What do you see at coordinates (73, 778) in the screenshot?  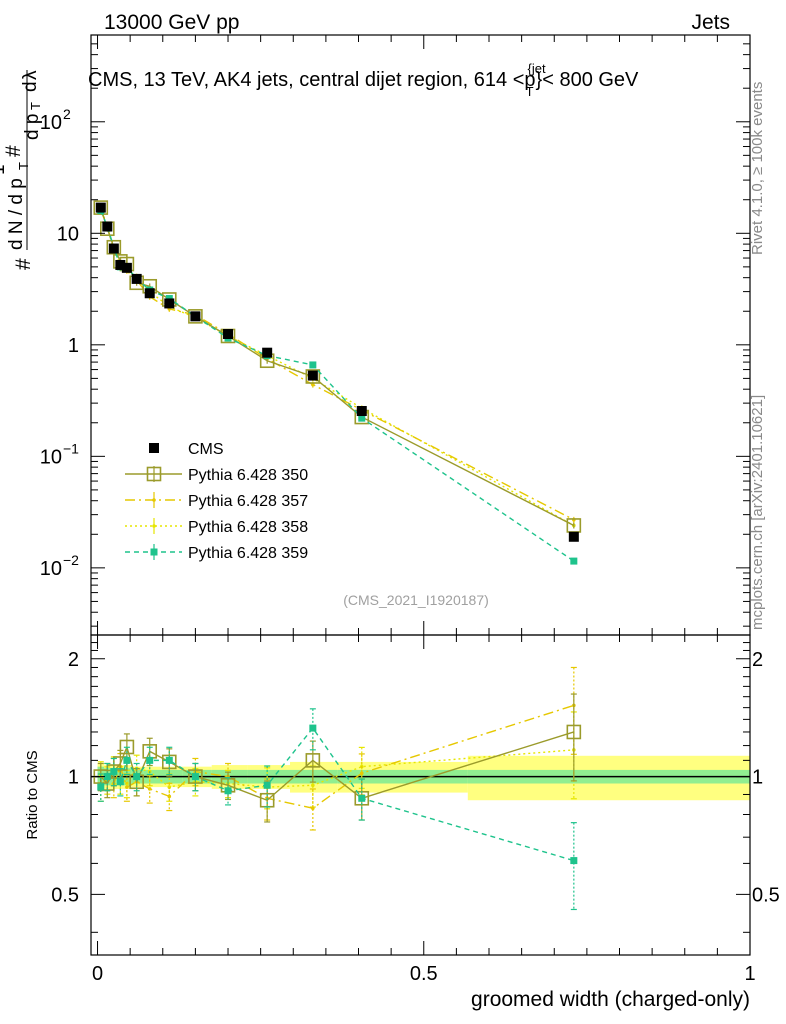 I see `ratio-y-tick-label: 1` at bounding box center [73, 778].